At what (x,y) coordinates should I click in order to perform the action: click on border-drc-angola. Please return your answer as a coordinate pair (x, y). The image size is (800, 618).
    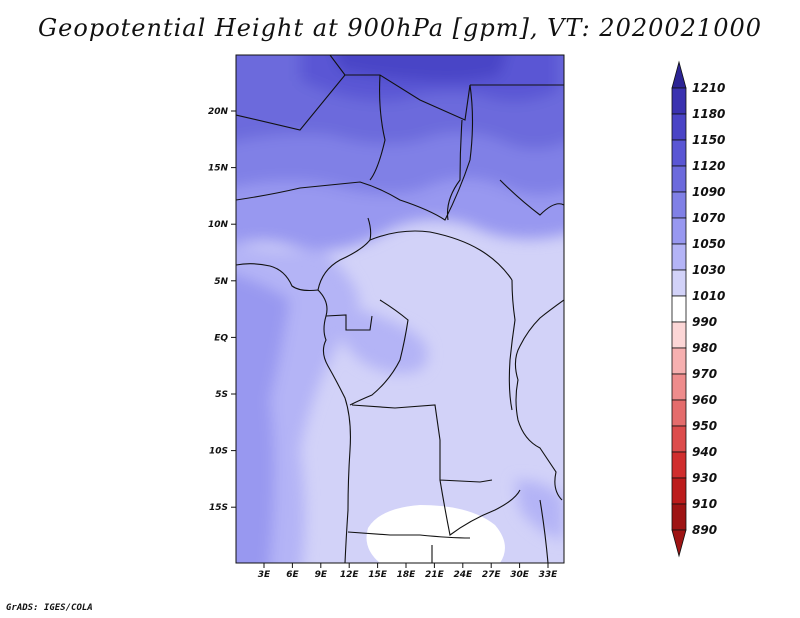
    Looking at the image, I should click on (422, 443).